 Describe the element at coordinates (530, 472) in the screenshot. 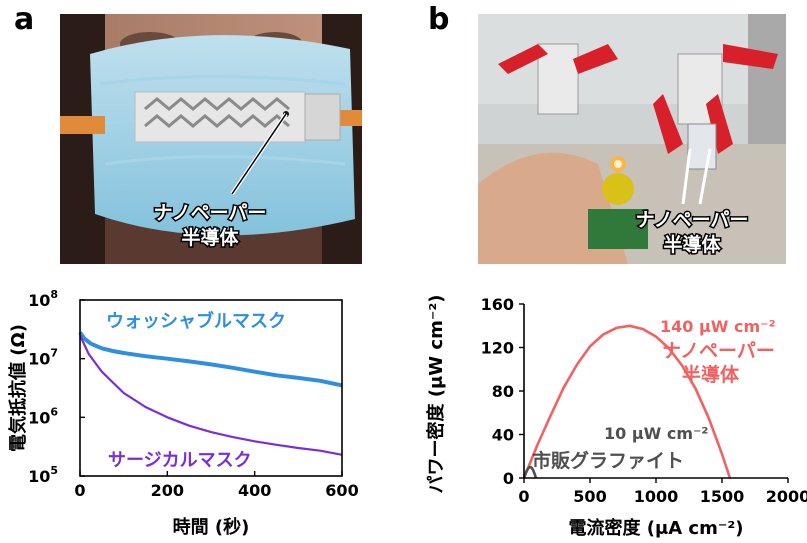

I see `graphite-power-curve` at that location.